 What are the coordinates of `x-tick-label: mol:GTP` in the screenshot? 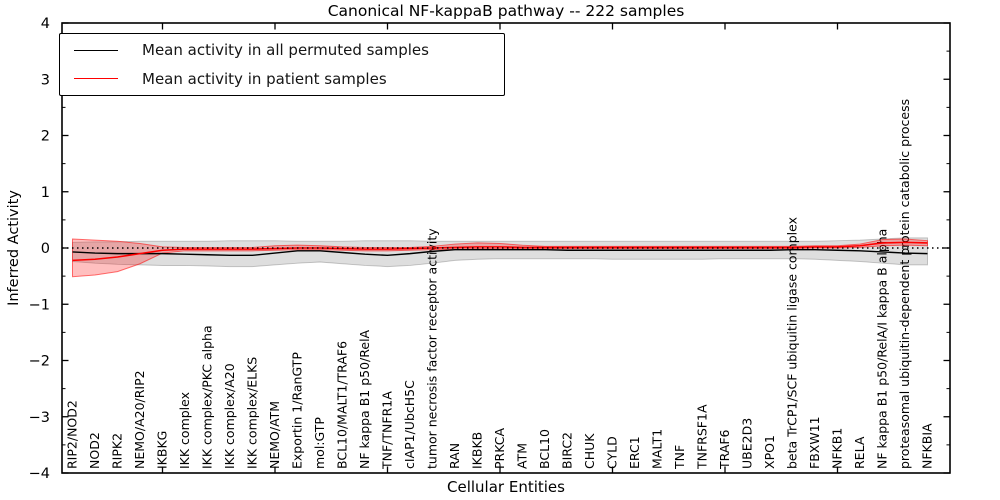 It's located at (319, 443).